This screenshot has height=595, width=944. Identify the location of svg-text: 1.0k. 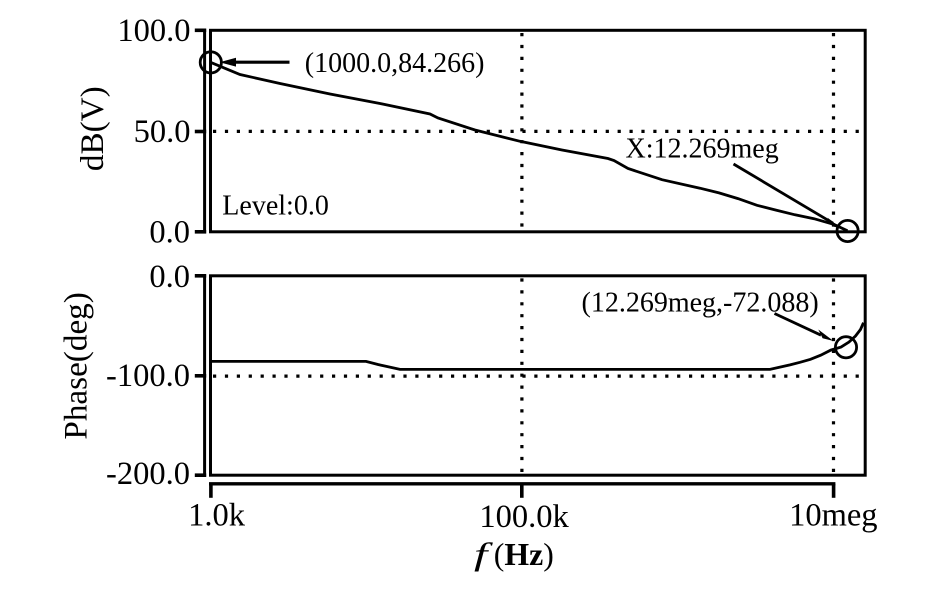
(217, 516).